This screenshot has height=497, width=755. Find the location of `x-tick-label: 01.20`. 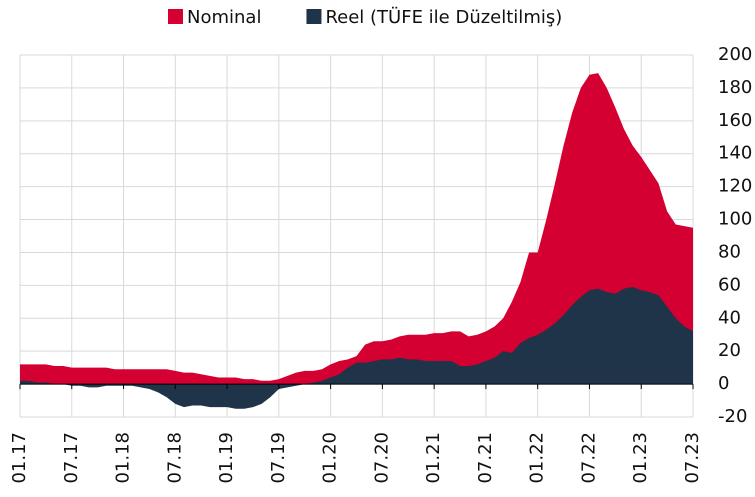

x-tick-label: 01.20 is located at coordinates (330, 458).